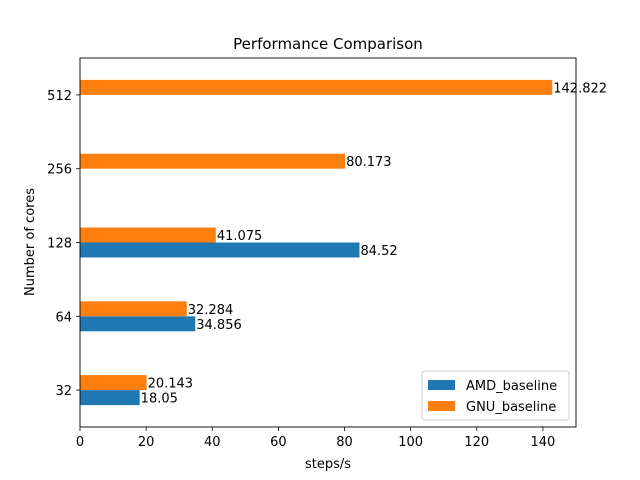  I want to click on y-tick-label: 128, so click(59, 244).